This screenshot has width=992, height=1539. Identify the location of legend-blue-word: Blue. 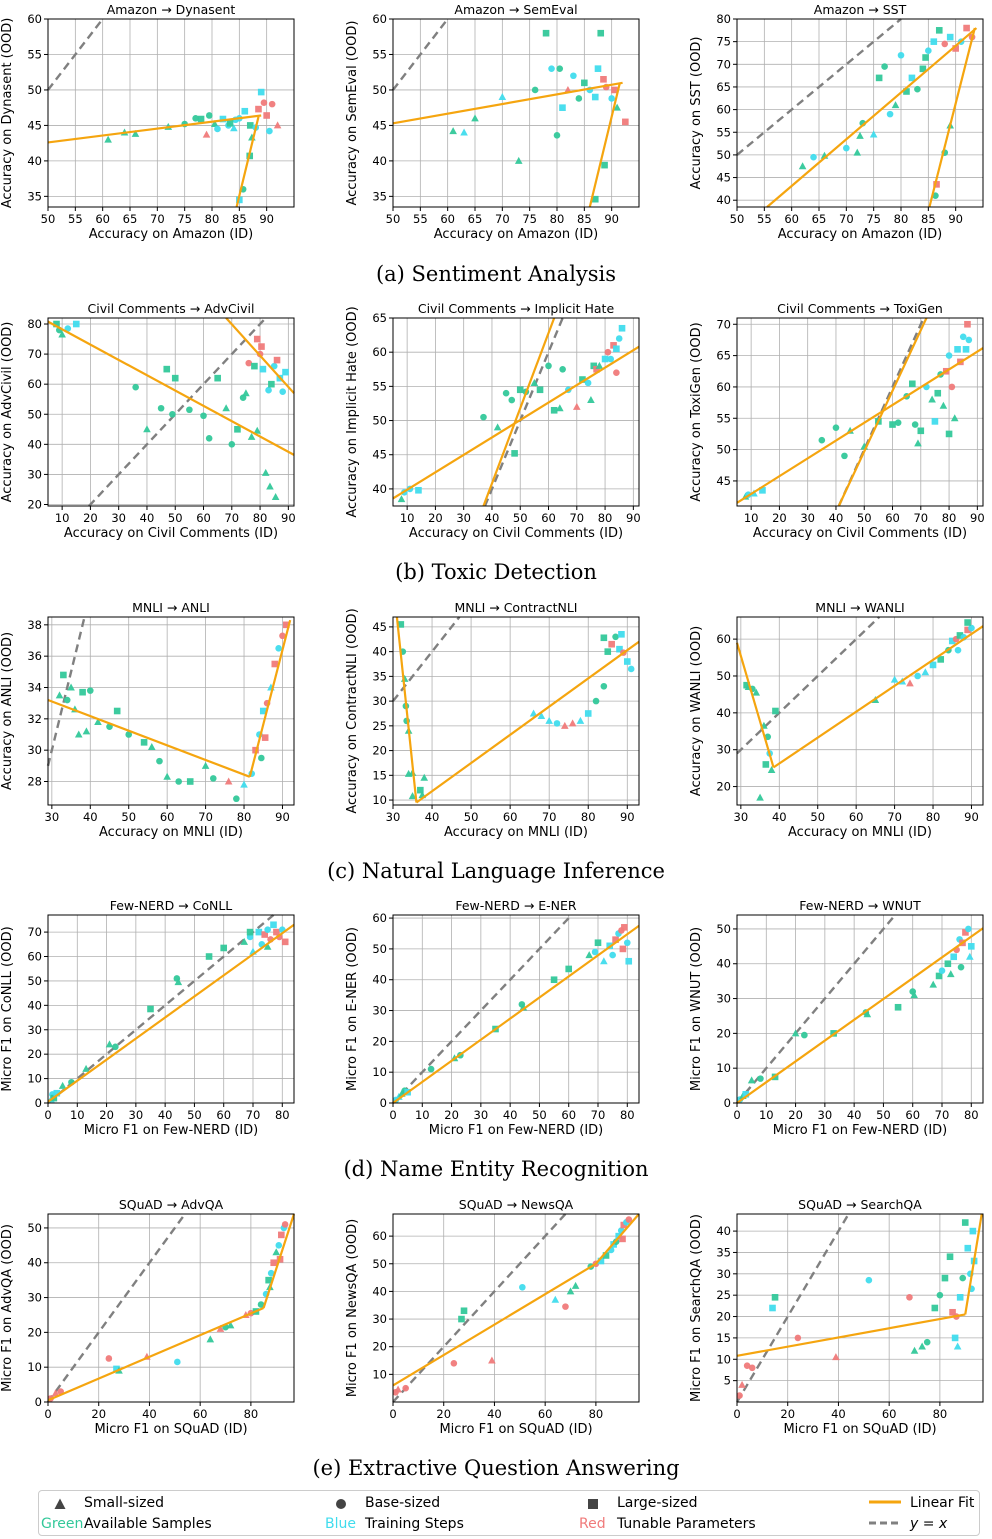
(340, 1524).